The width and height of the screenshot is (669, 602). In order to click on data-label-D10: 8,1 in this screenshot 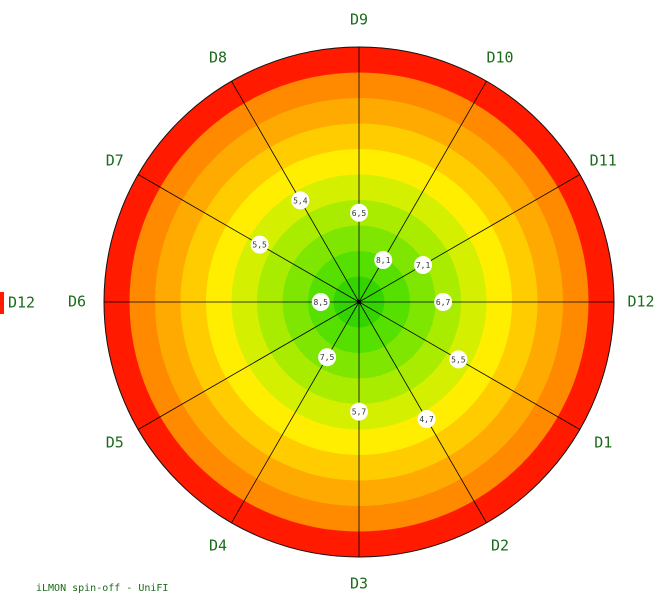, I will do `click(383, 260)`.